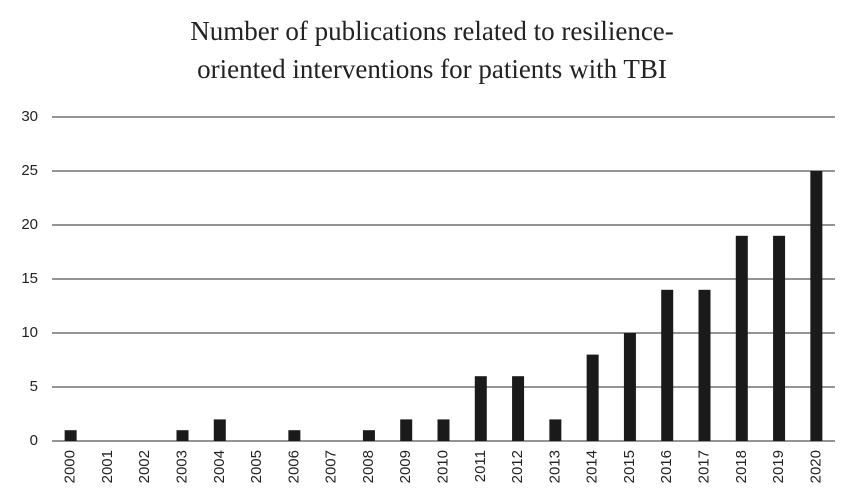 Image resolution: width=842 pixels, height=499 pixels. Describe the element at coordinates (29, 278) in the screenshot. I see `y-tick-label: 15` at that location.